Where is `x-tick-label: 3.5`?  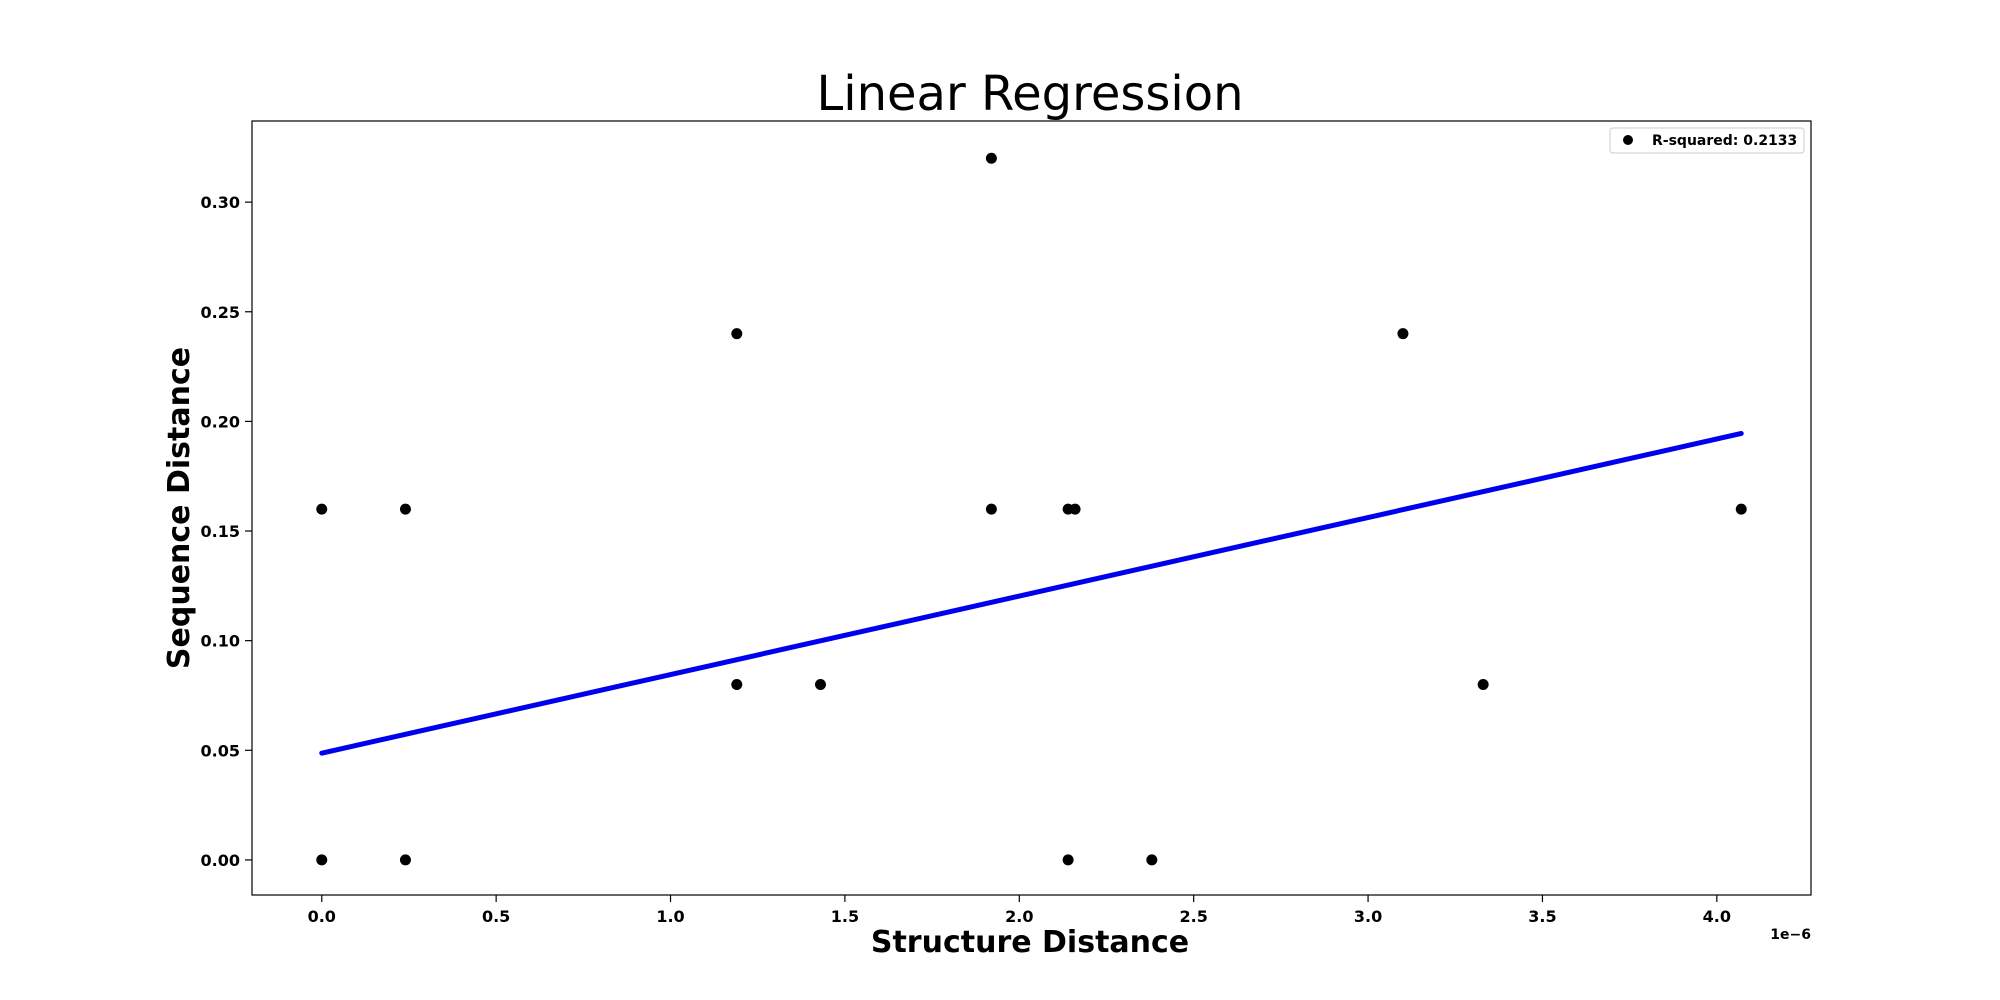
x-tick-label: 3.5 is located at coordinates (1542, 916).